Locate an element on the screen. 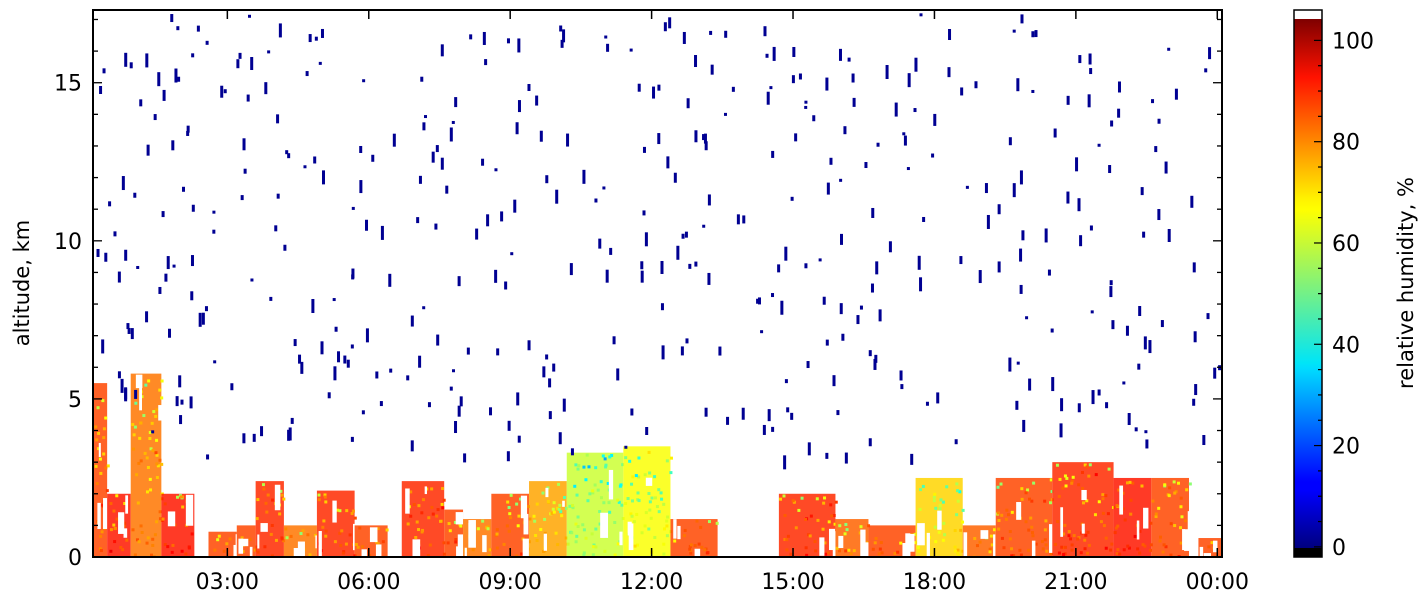 The height and width of the screenshot is (595, 1424). colorbar-tick-label: 20 is located at coordinates (1346, 447).